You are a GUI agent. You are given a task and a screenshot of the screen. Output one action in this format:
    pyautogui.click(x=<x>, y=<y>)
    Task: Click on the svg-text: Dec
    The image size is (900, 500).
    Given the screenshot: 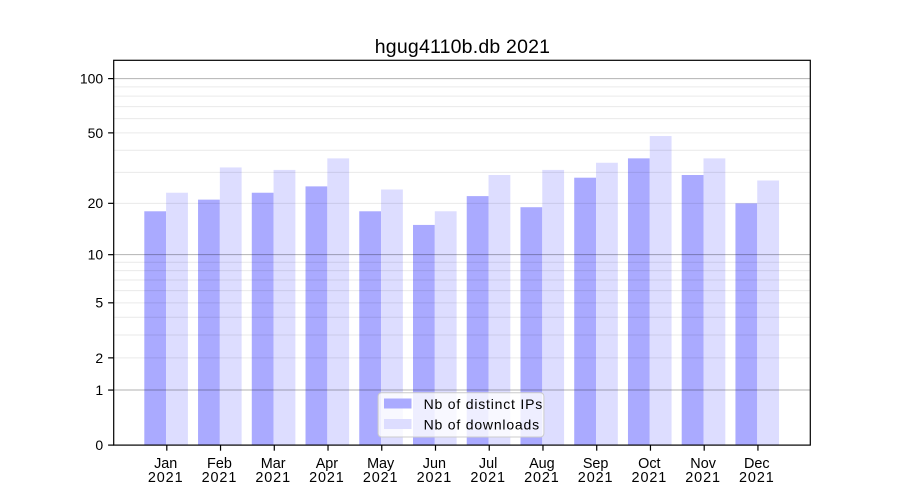 What is the action you would take?
    pyautogui.click(x=757, y=464)
    